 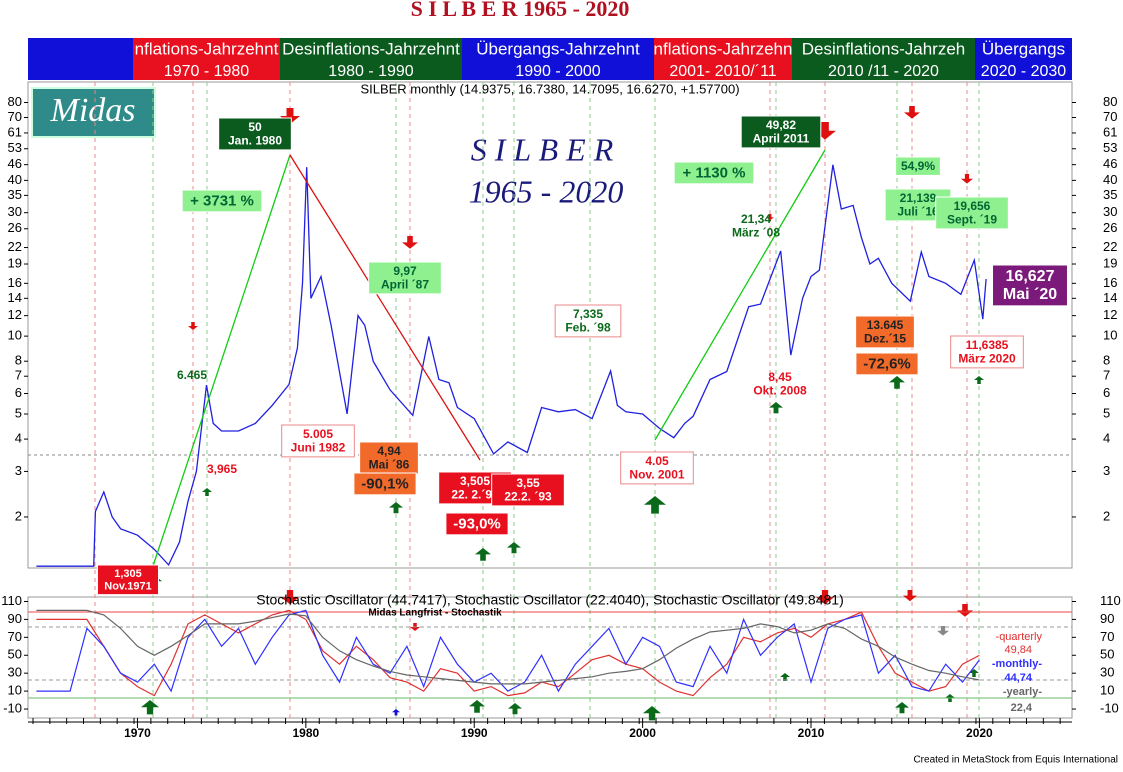 What do you see at coordinates (192, 375) in the screenshot?
I see `annotation: 6.465` at bounding box center [192, 375].